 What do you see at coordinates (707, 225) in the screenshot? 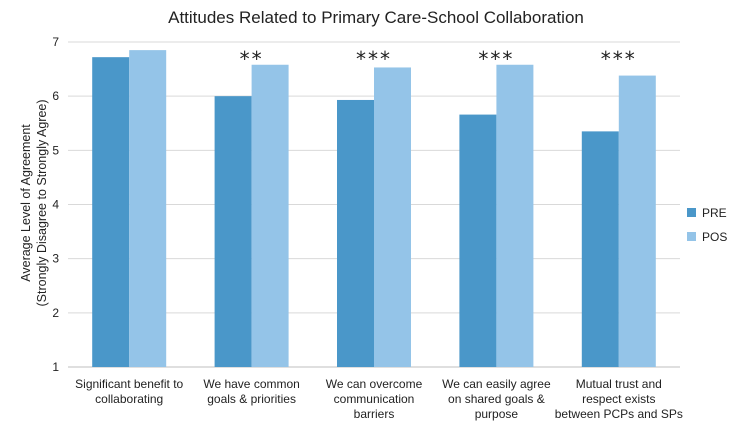
I see `legend: PRE POS` at bounding box center [707, 225].